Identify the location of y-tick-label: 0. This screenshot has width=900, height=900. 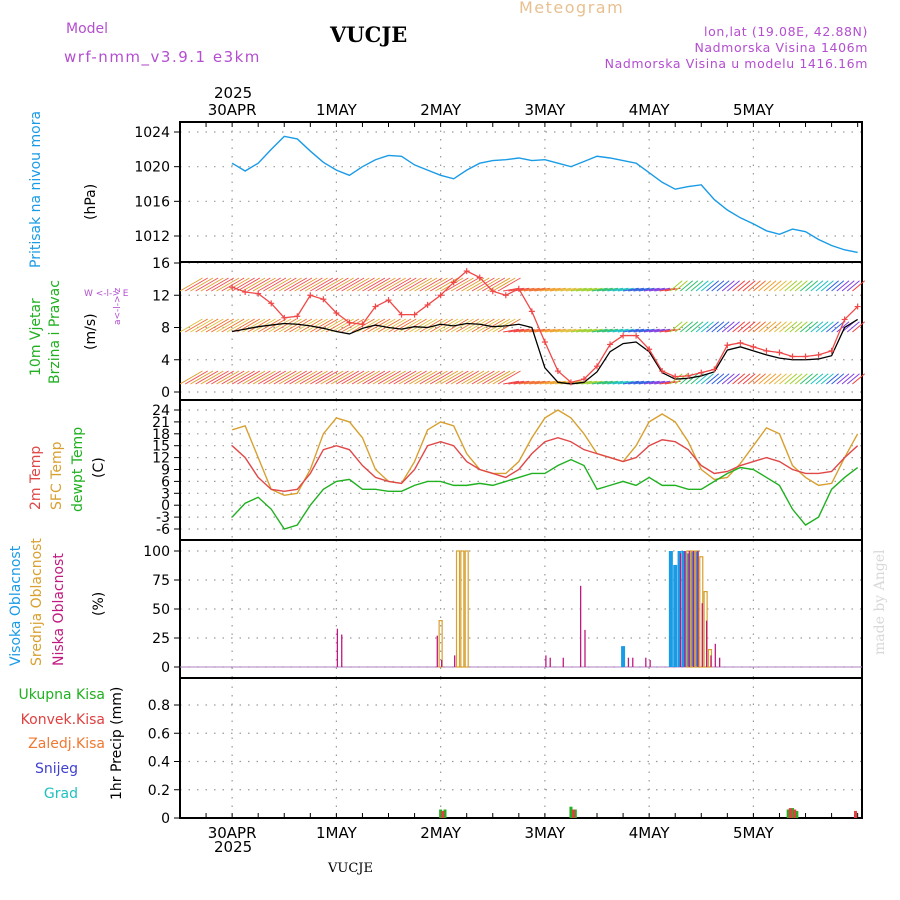
(165, 819).